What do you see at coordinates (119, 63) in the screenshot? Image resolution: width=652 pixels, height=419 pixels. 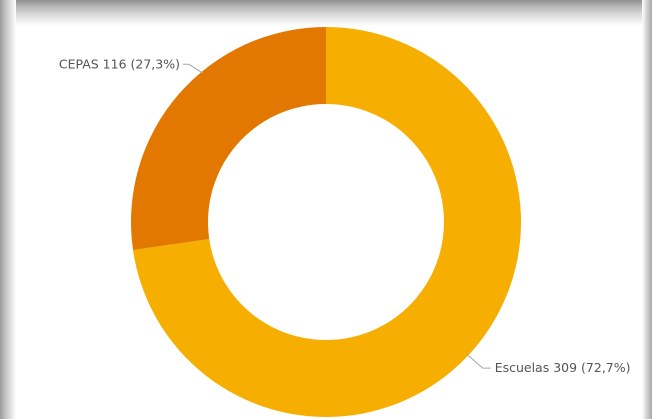 I see `data-label-cepas: CEPAS 116 (27,3%)` at bounding box center [119, 63].